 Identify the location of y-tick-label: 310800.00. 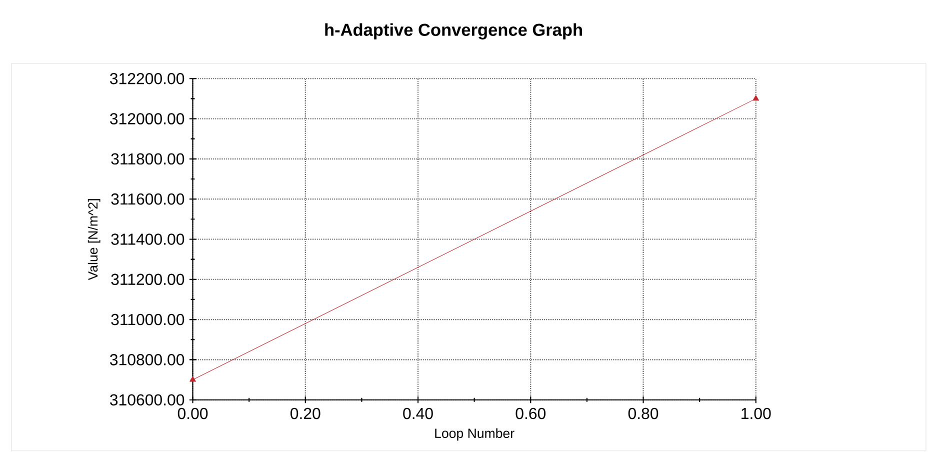
(147, 360).